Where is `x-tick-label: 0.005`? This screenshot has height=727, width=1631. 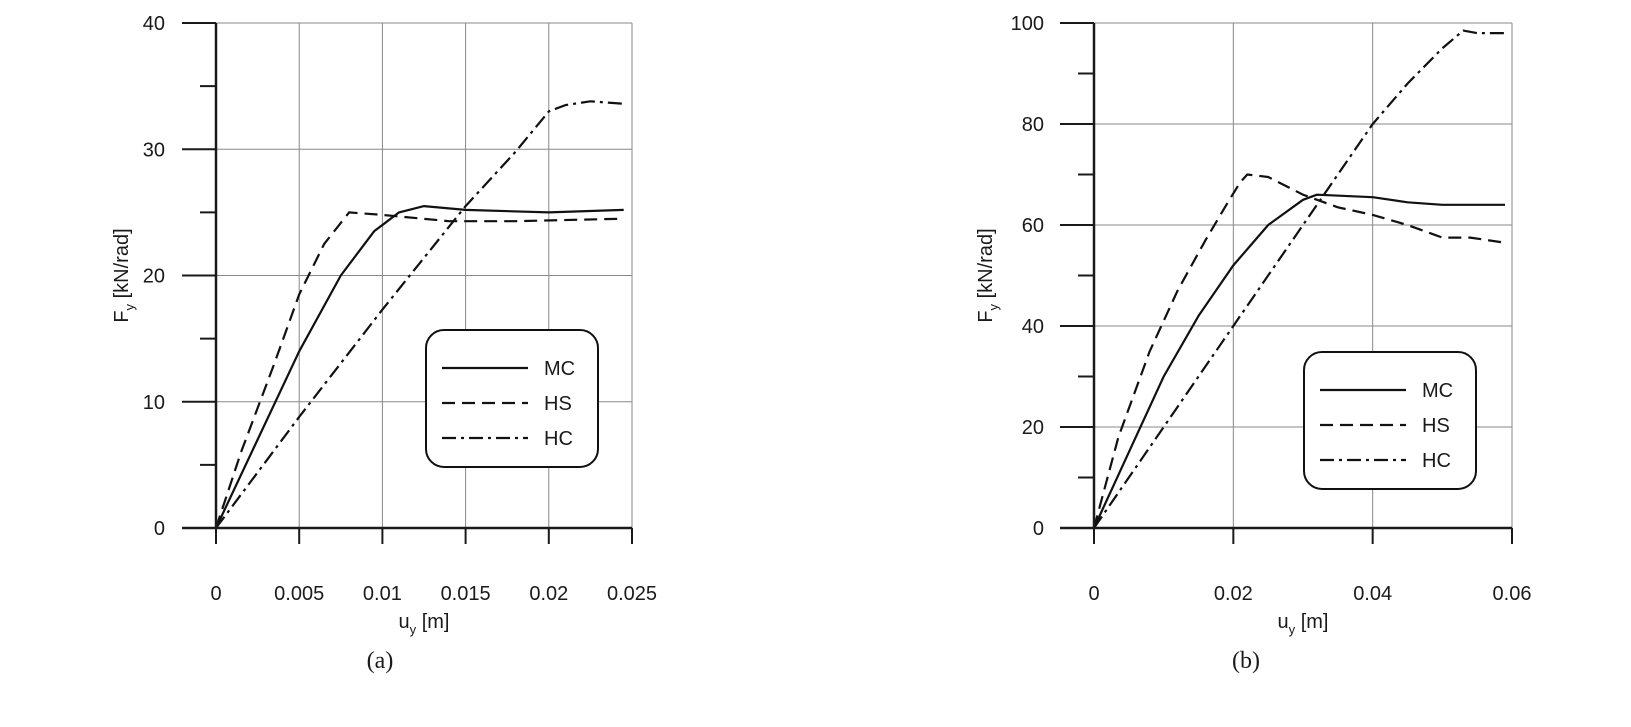 x-tick-label: 0.005 is located at coordinates (299, 594).